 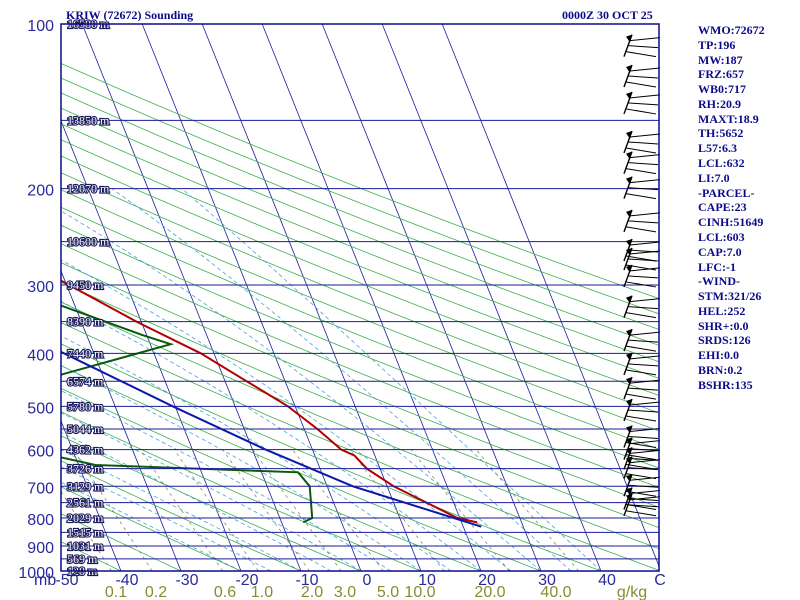 I want to click on mixing-ratio-label: 3.0, so click(x=345, y=592).